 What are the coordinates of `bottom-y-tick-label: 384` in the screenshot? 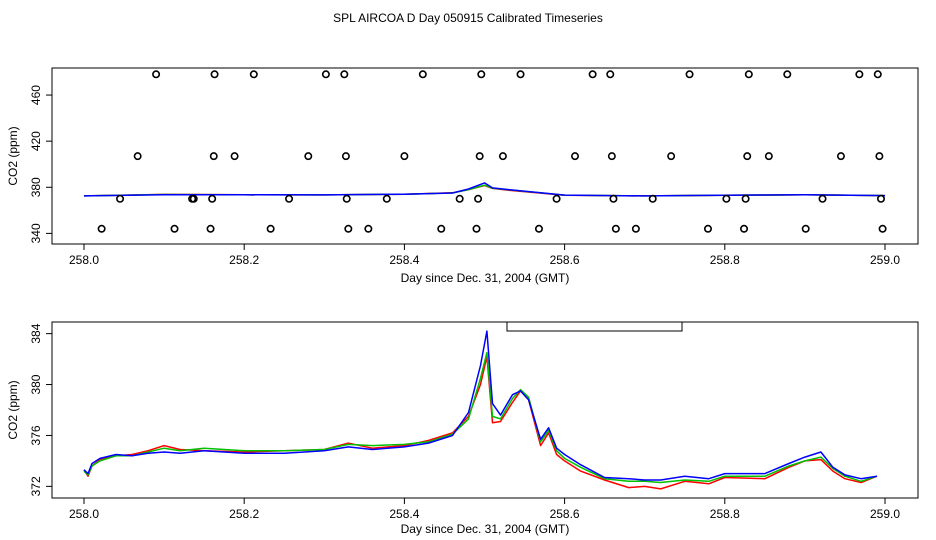 It's located at (36, 333).